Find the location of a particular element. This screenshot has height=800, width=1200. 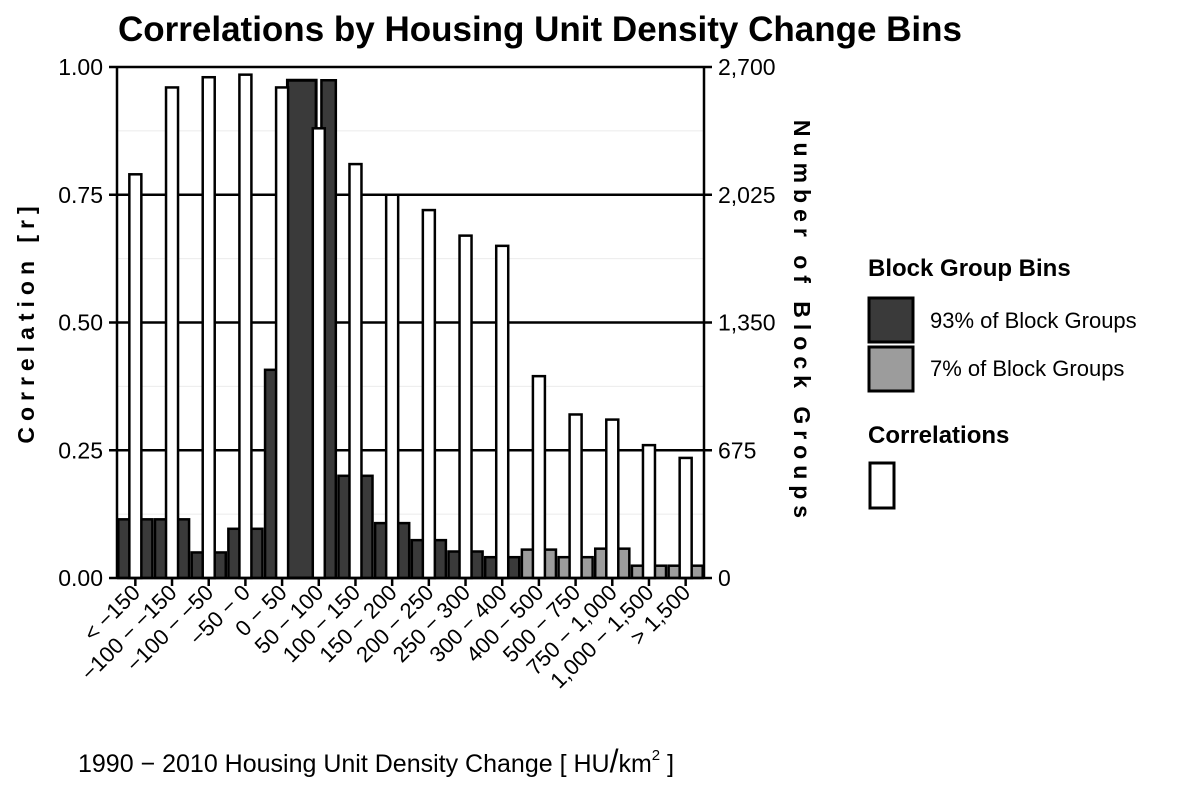

x-axis-label-close: ] is located at coordinates (667, 764).